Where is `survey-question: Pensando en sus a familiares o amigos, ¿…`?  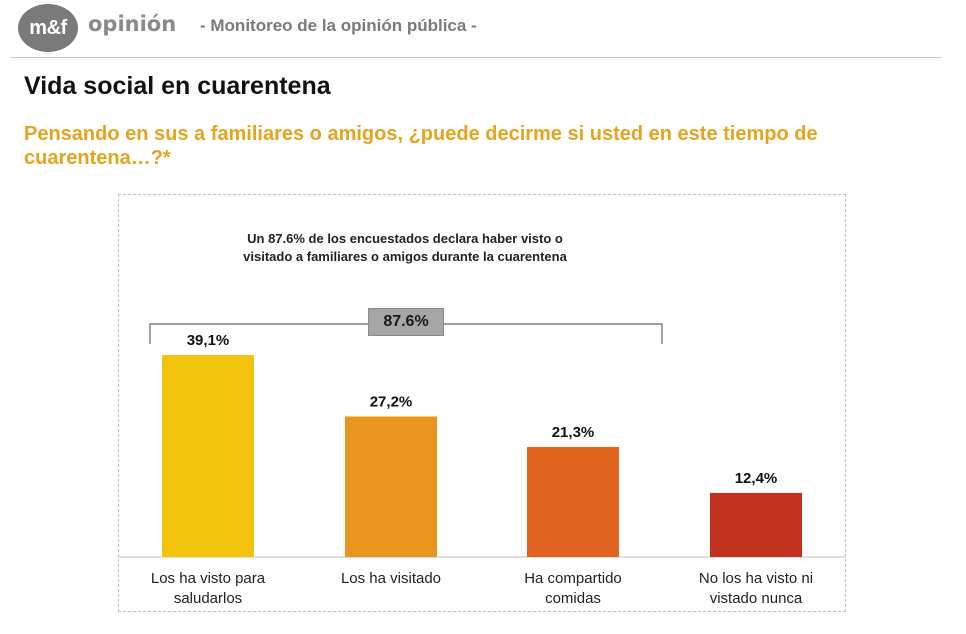 survey-question: Pensando en sus a familiares o amigos, ¿… is located at coordinates (421, 146).